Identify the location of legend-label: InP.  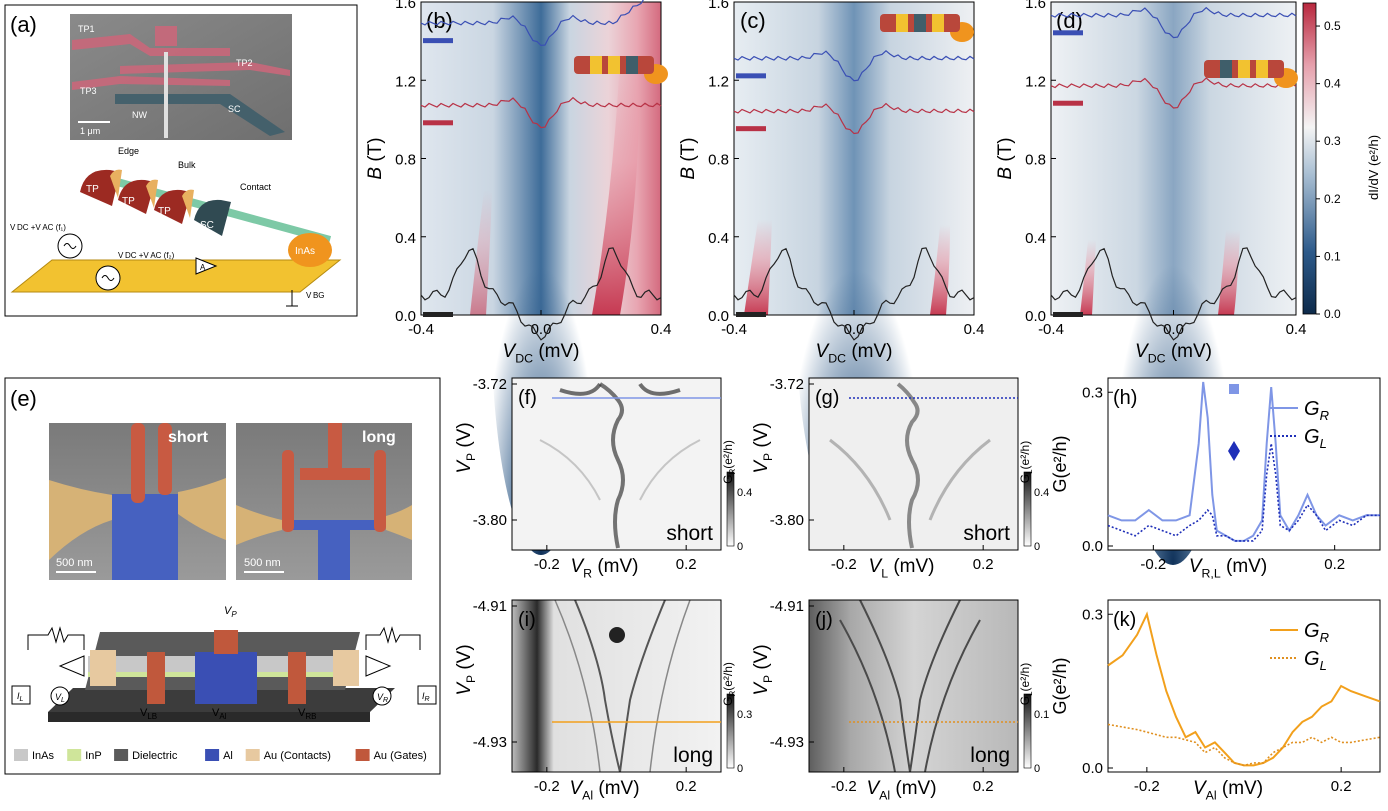
(93, 756).